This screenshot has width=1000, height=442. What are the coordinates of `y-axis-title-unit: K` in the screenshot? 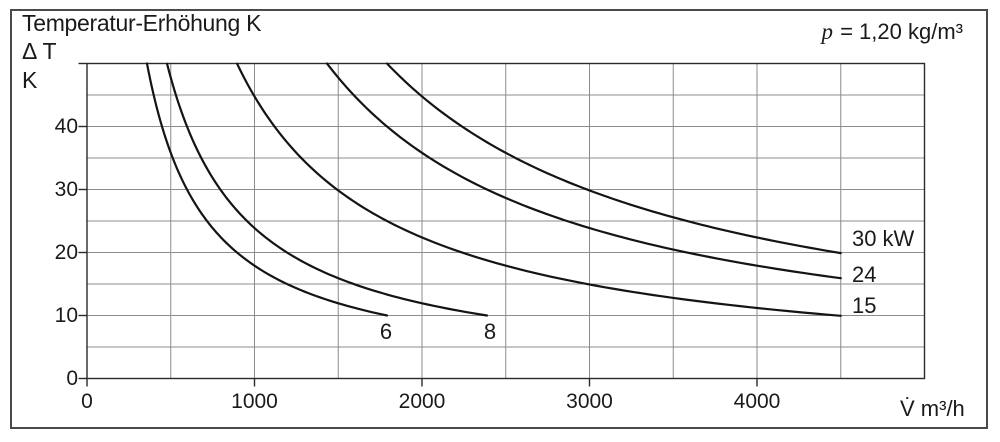 It's located at (30, 80).